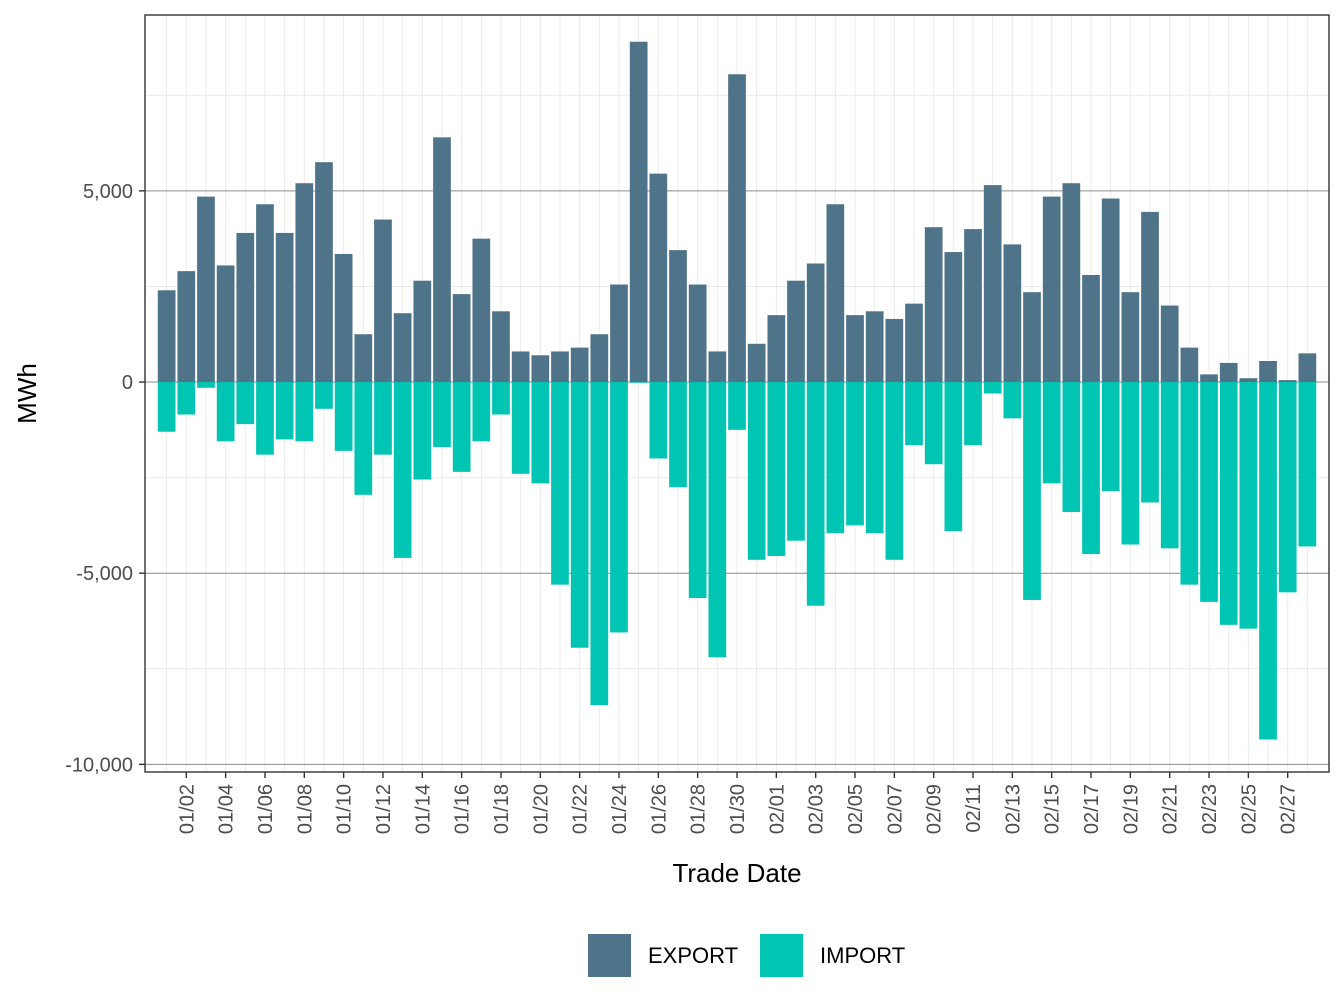  I want to click on x-tick-label: 02/17, so click(1092, 809).